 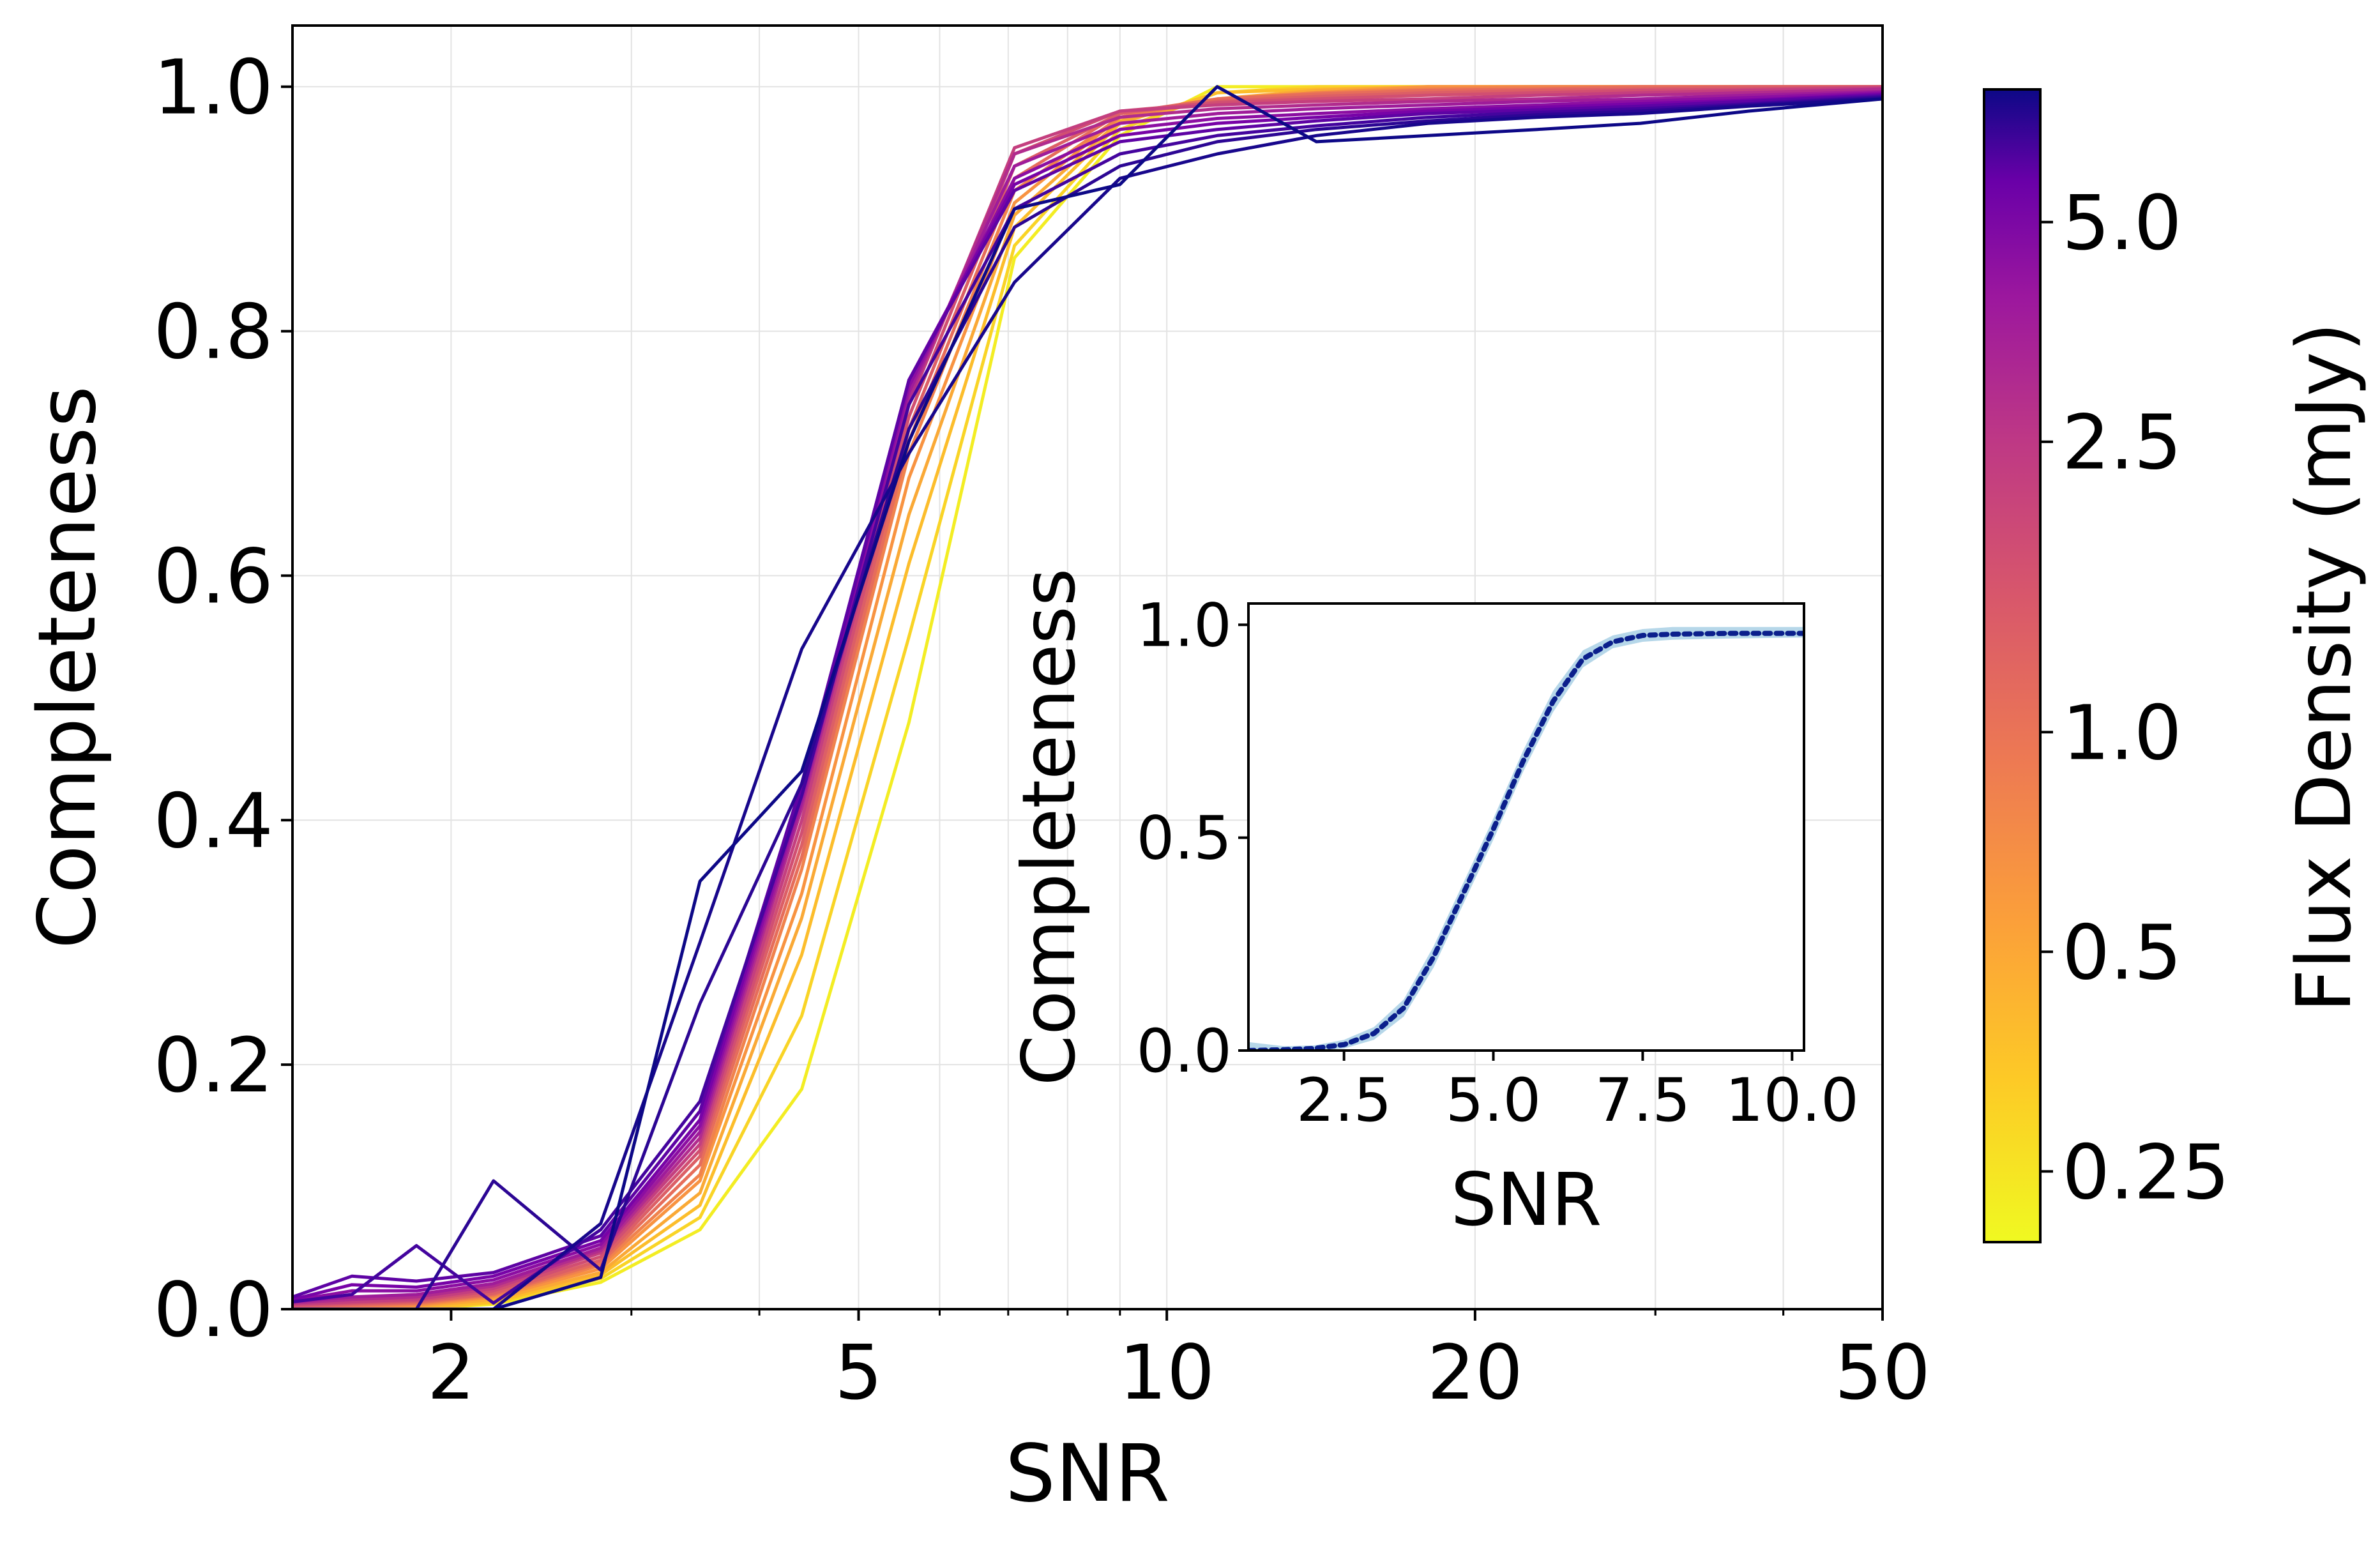 What do you see at coordinates (1087, 1474) in the screenshot?
I see `main-x-axis-label: SNR` at bounding box center [1087, 1474].